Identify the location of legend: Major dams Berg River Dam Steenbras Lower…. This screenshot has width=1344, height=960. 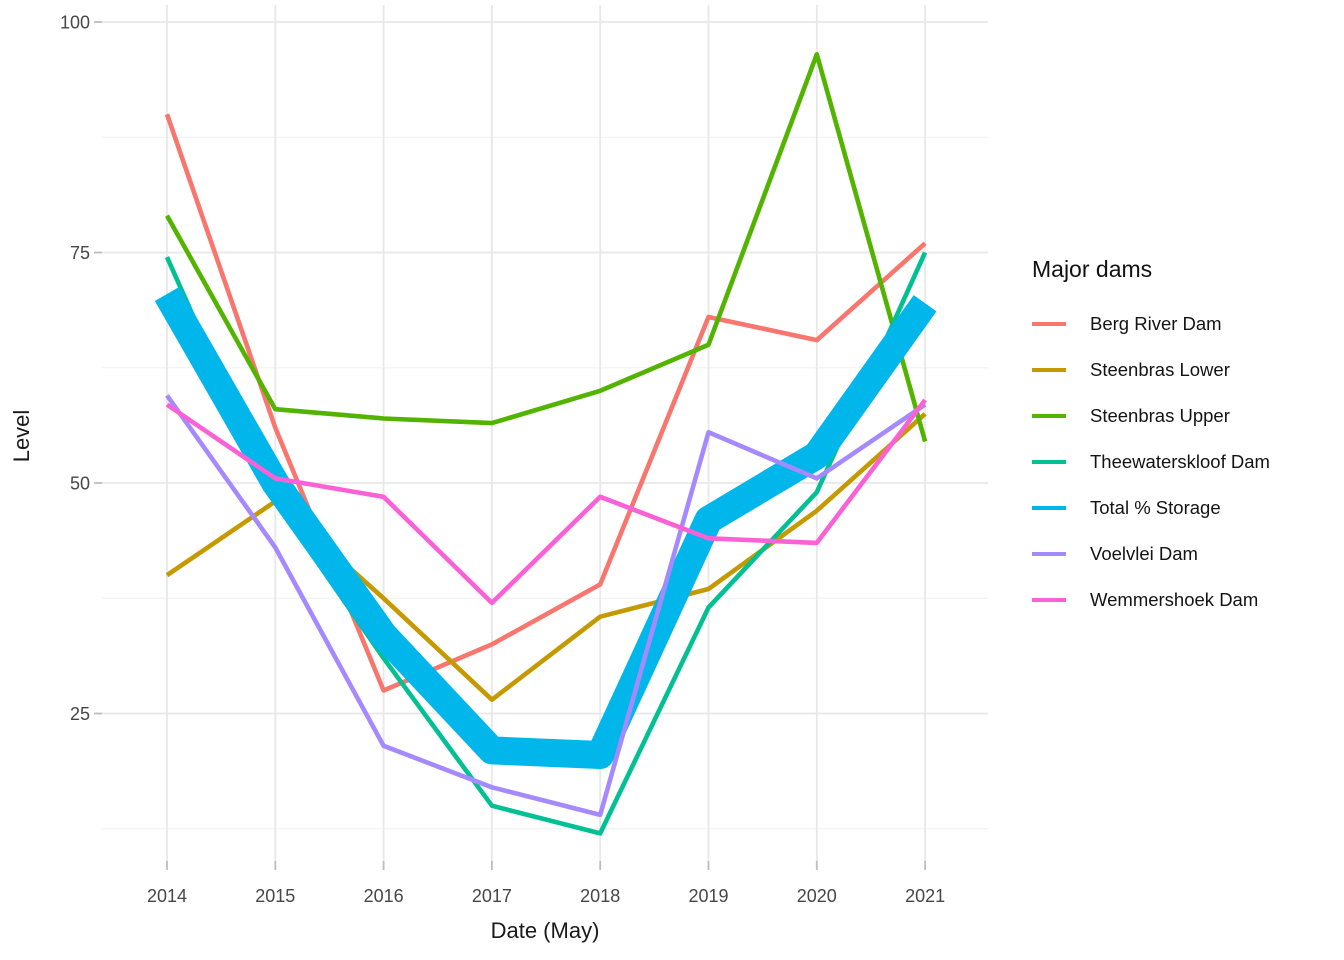
(1151, 439).